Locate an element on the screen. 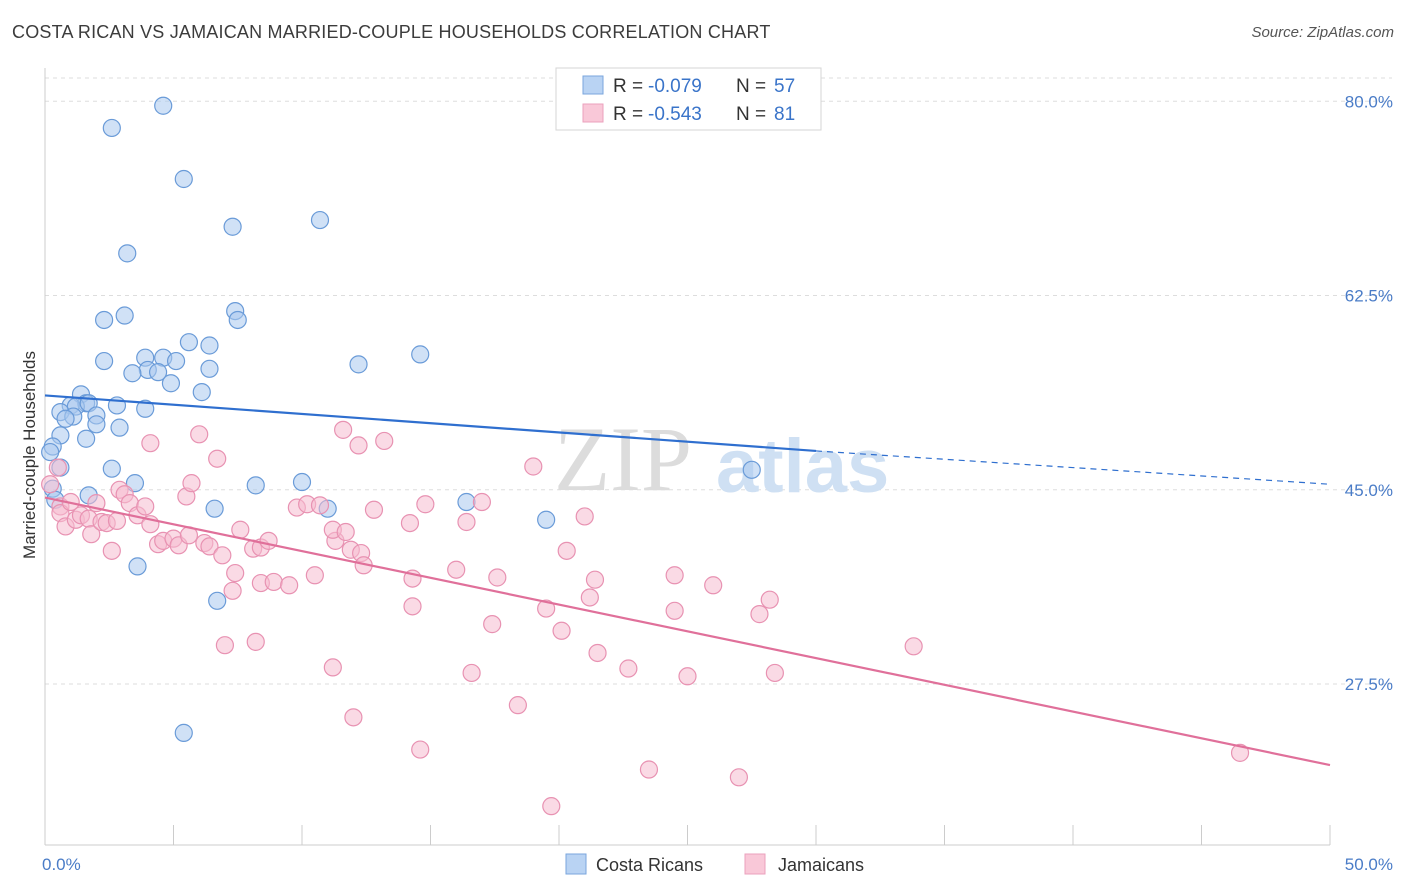 The height and width of the screenshot is (892, 1406). legend-r-value-1: -0.079 is located at coordinates (675, 86).